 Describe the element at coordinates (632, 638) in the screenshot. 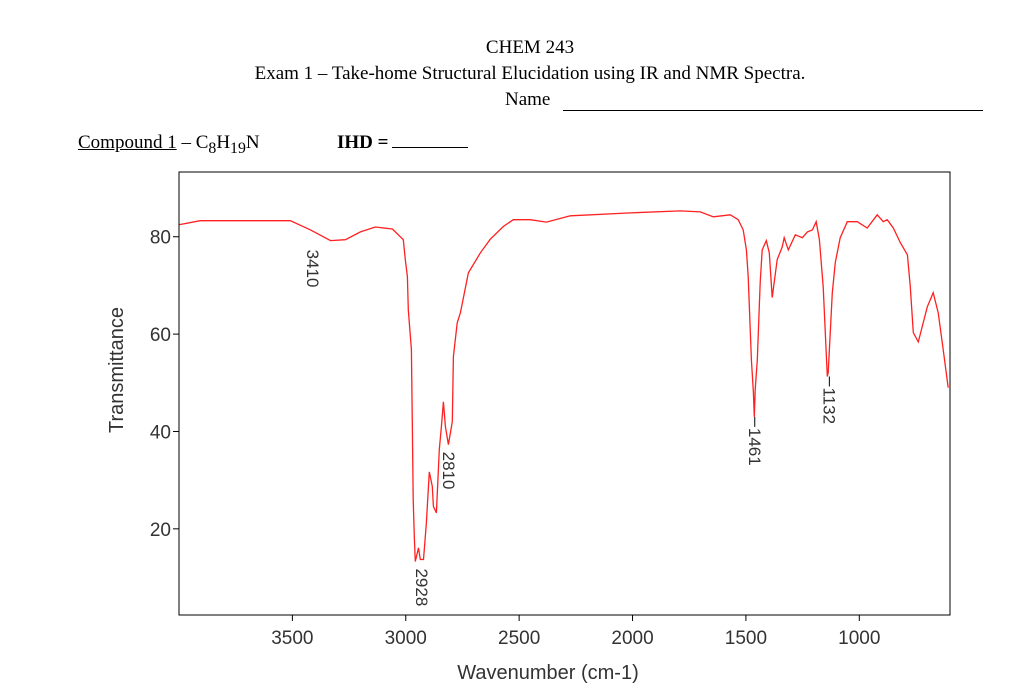

I see `x-tick-label: 2000` at that location.